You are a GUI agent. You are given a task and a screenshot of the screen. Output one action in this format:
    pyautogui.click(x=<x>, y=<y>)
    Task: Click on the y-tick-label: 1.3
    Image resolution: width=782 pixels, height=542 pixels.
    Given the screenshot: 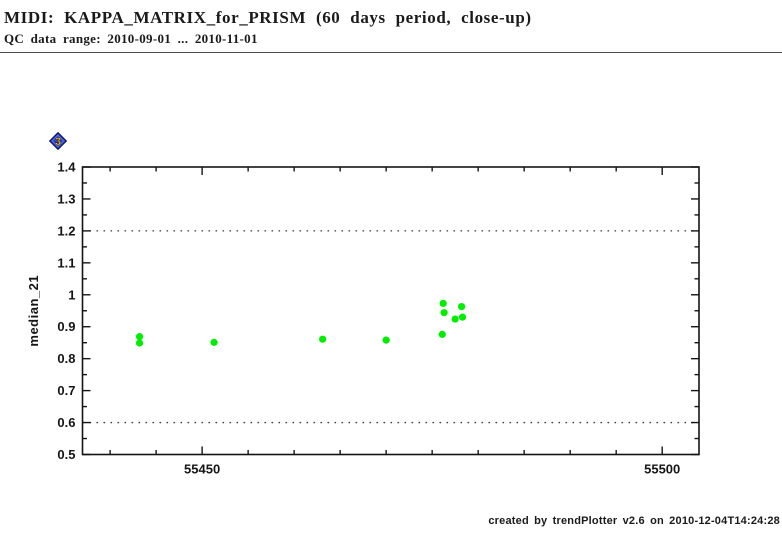 What is the action you would take?
    pyautogui.click(x=66, y=198)
    